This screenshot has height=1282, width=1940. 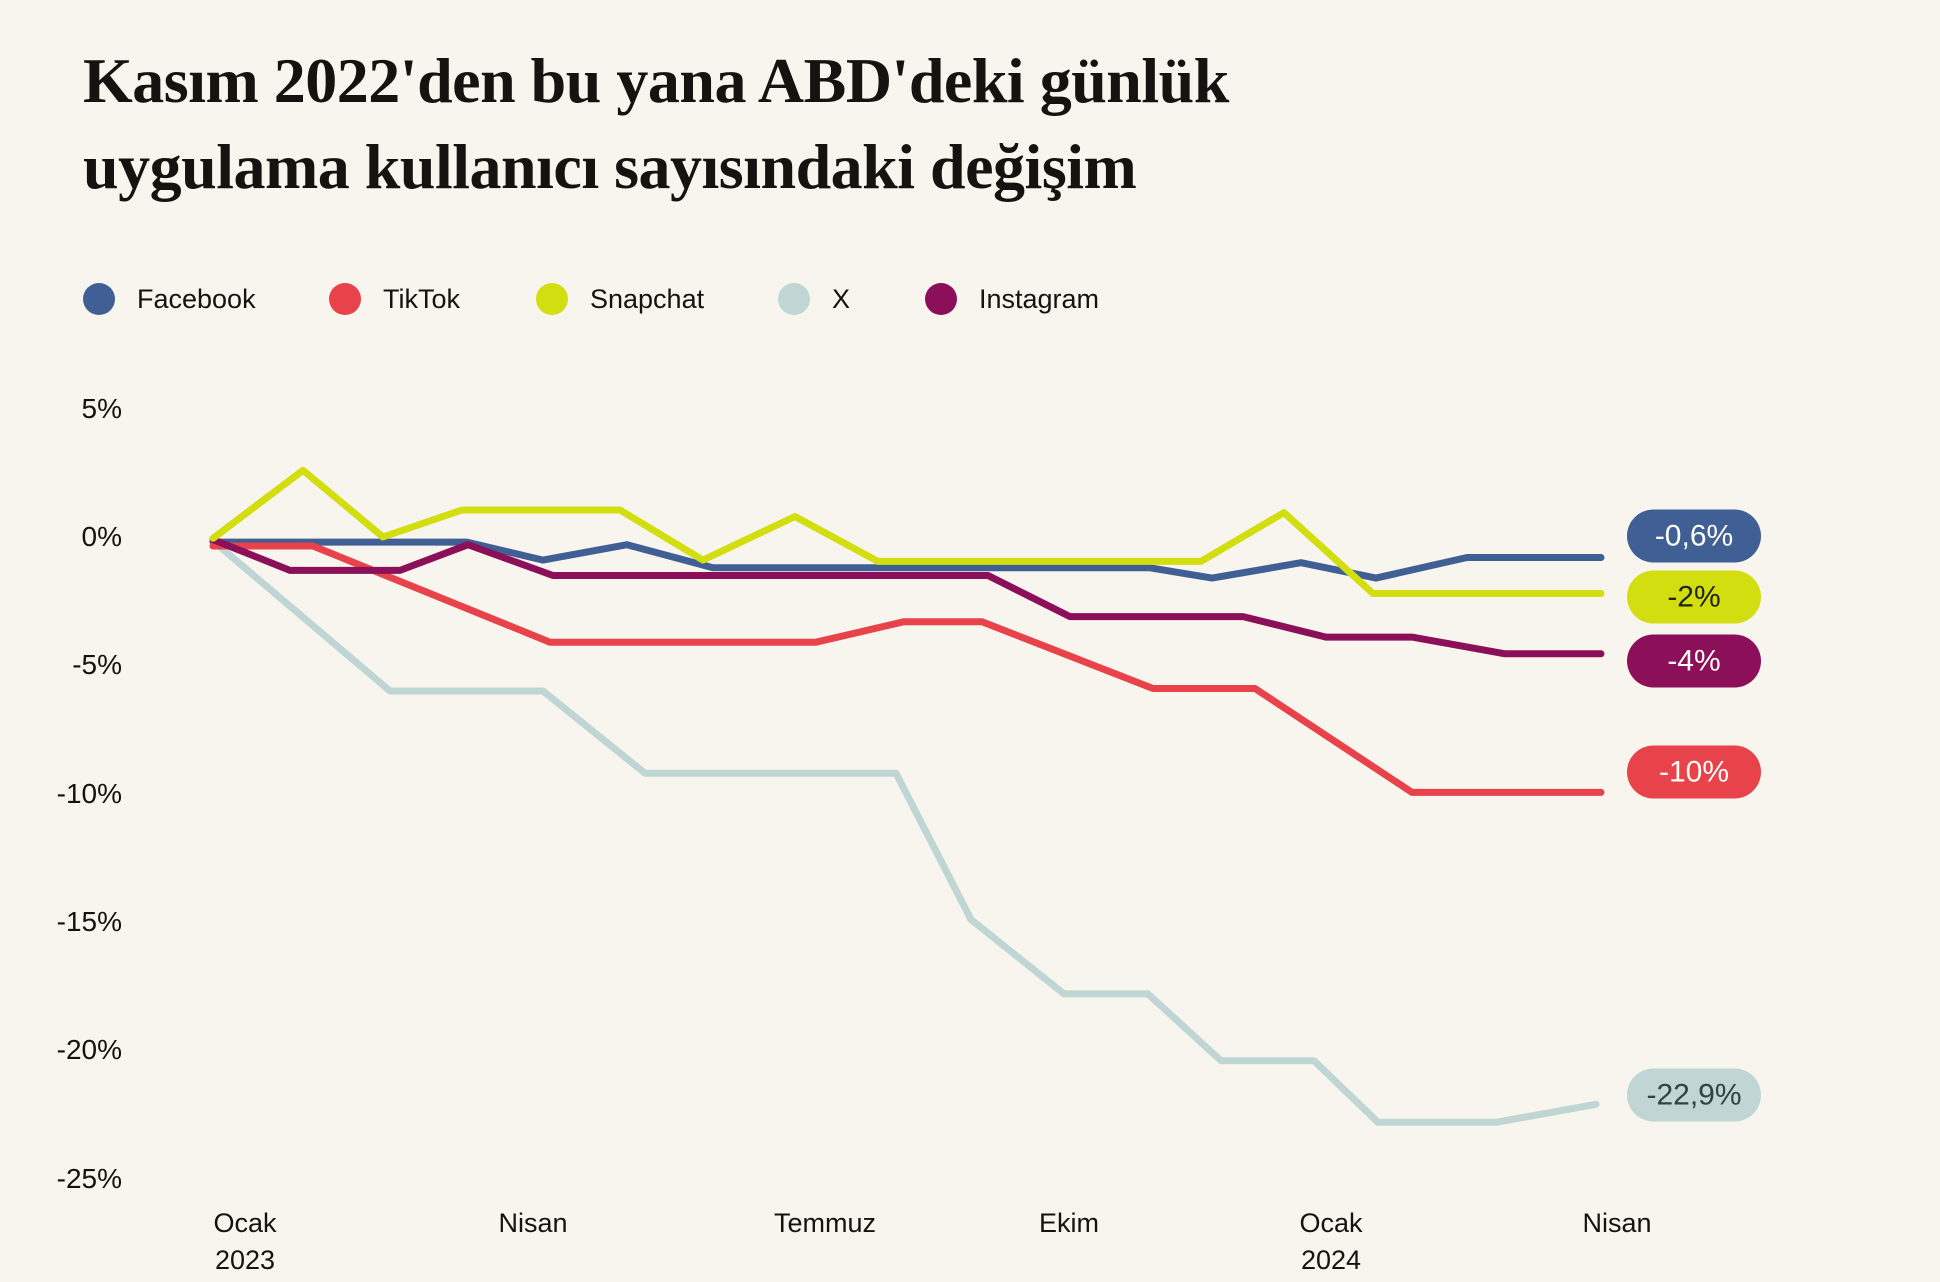 What do you see at coordinates (1694, 597) in the screenshot?
I see `end-value-pill-snapchat: -2%` at bounding box center [1694, 597].